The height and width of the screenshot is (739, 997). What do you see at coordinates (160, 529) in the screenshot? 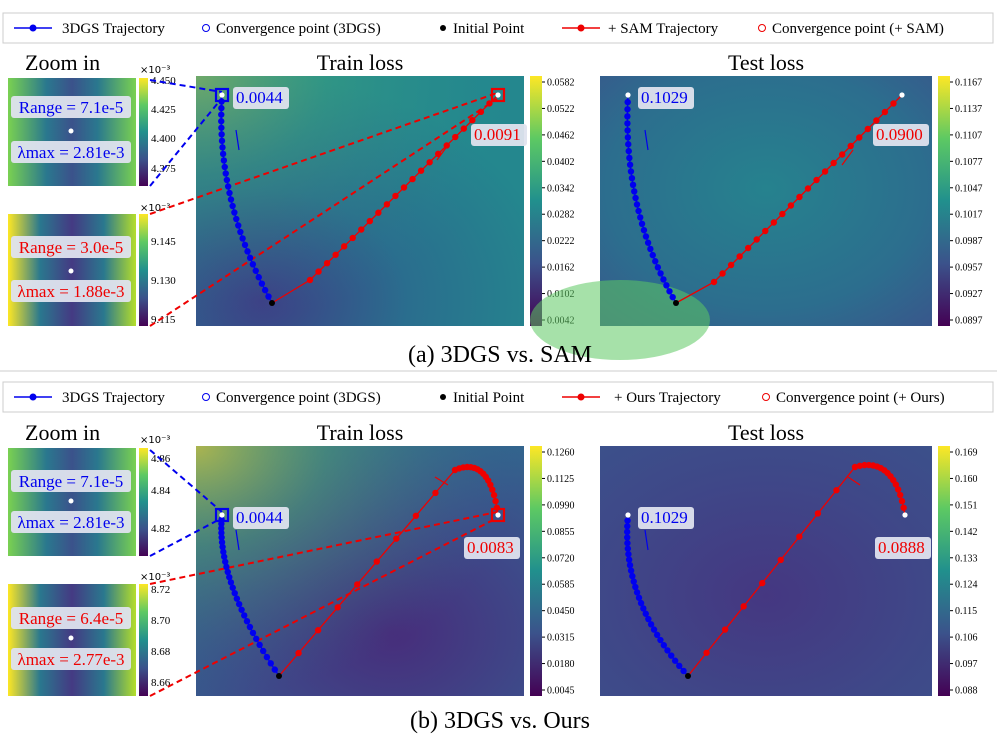
I see `svg-text: 4.82` at bounding box center [160, 529].